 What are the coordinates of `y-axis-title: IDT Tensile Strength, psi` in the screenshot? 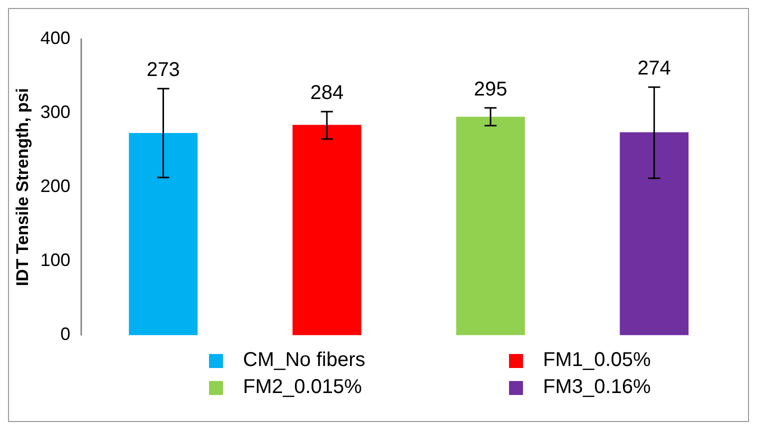 It's located at (22, 187).